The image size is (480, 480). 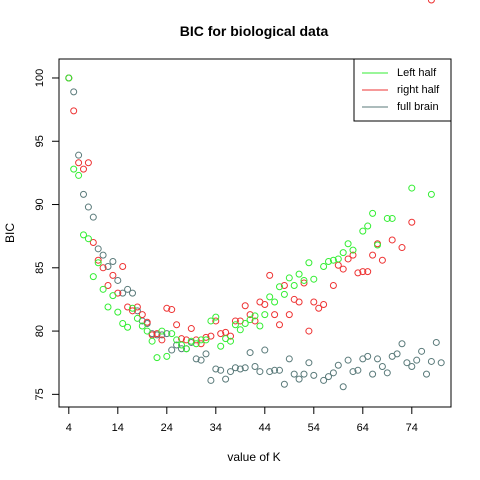 What do you see at coordinates (40, 141) in the screenshot?
I see `y-tick-label: 95` at bounding box center [40, 141].